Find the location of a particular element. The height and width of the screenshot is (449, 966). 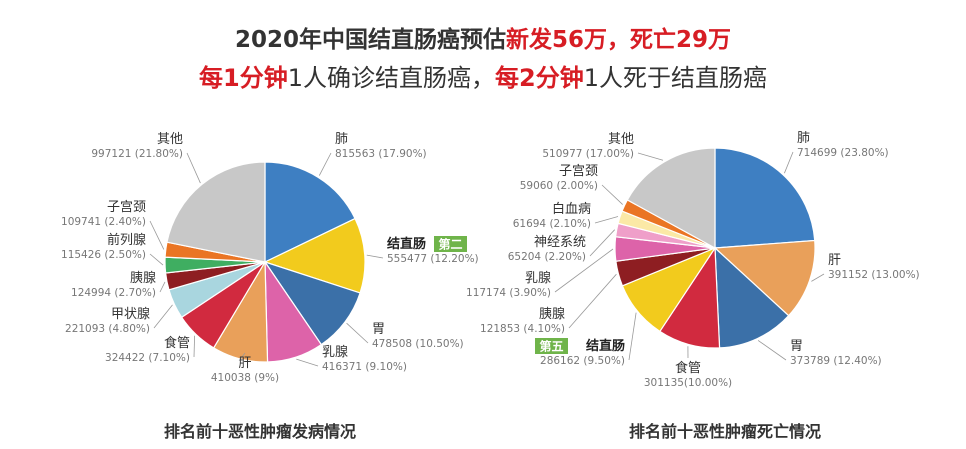

slice-value-label: 555477 (12.20%) is located at coordinates (433, 259).